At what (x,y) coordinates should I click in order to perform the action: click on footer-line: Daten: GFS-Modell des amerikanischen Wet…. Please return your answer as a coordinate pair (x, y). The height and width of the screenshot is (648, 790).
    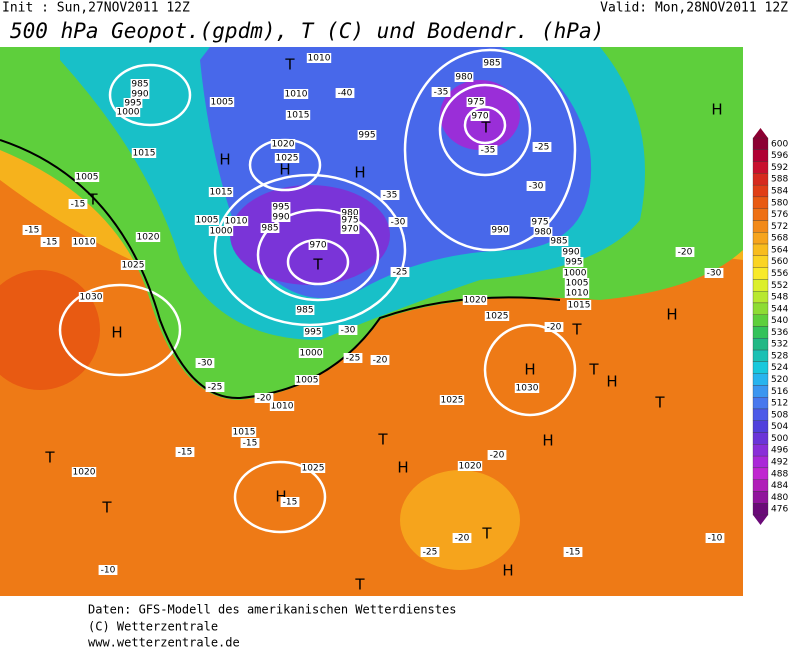
    Looking at the image, I should click on (272, 610).